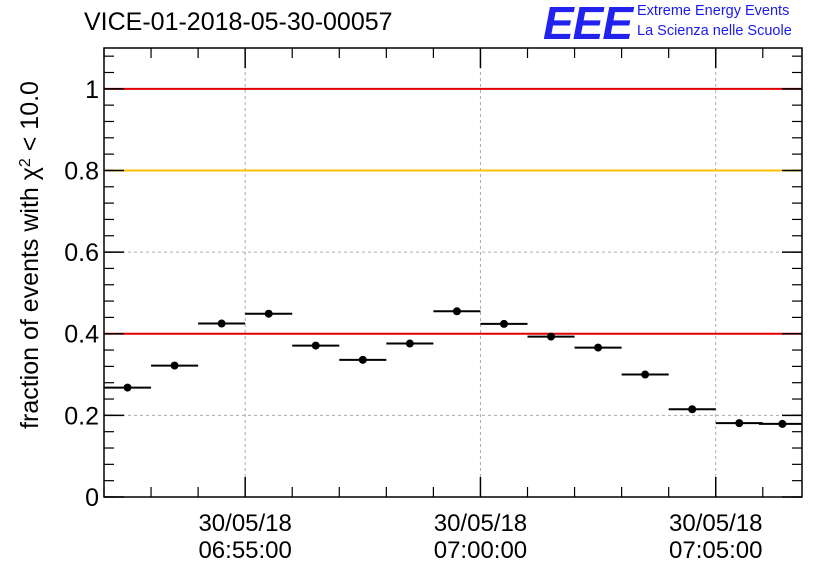 This screenshot has height=572, width=836. What do you see at coordinates (30, 304) in the screenshot?
I see `y-axis-label-prefix: fraction of events with` at bounding box center [30, 304].